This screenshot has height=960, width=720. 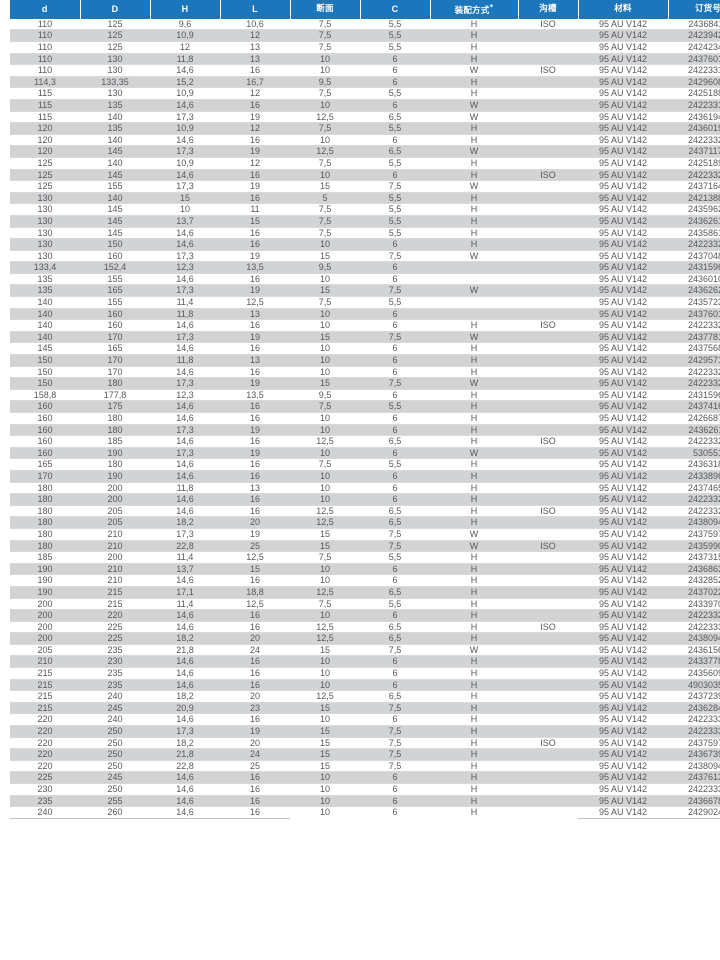 I want to click on cell-C: 6,5, so click(x=395, y=511).